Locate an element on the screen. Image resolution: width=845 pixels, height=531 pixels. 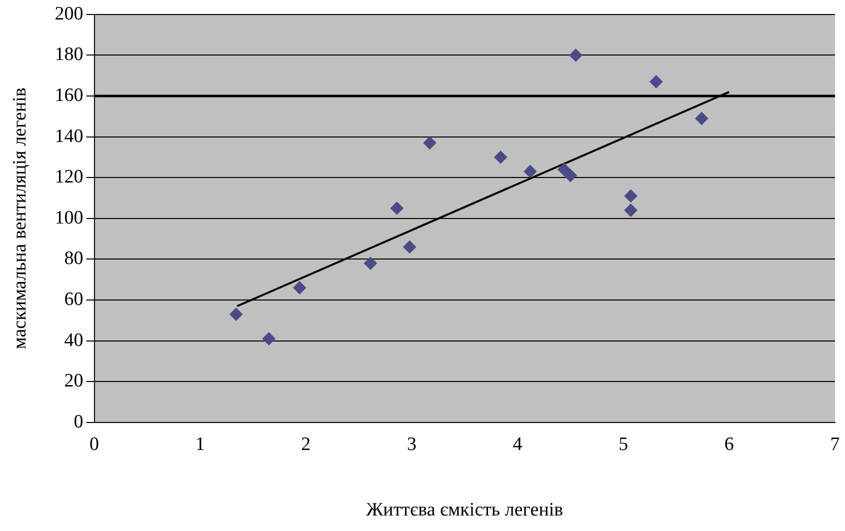
y-tick-label: 20 is located at coordinates (74, 381).